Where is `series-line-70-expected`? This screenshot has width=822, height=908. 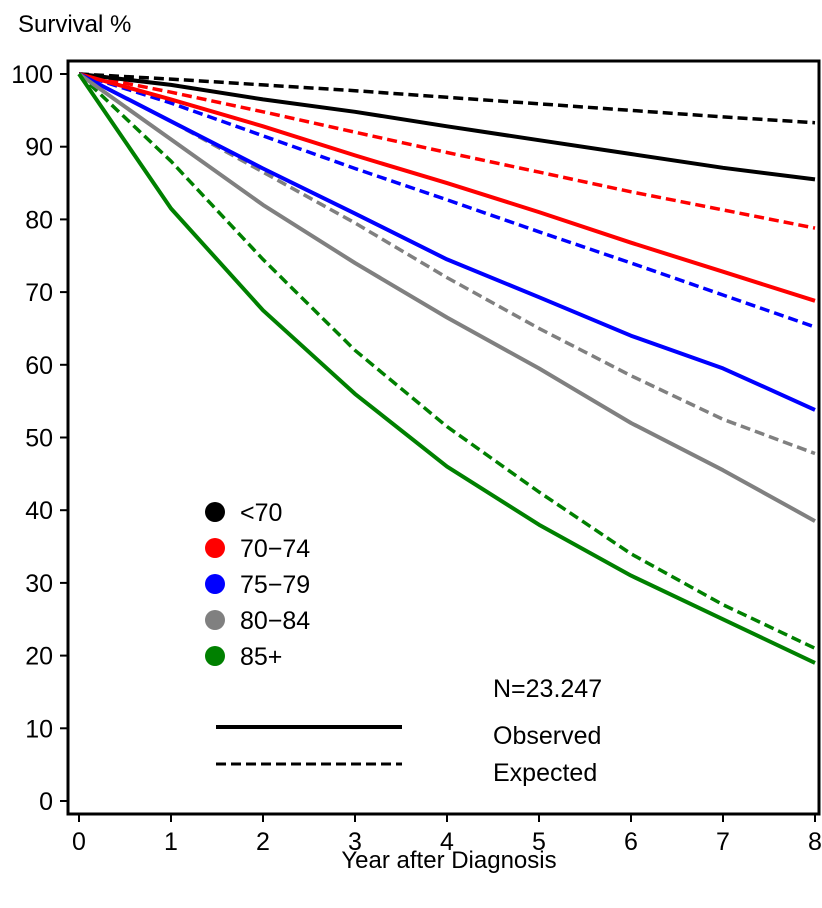
series-line-70-expected is located at coordinates (447, 98).